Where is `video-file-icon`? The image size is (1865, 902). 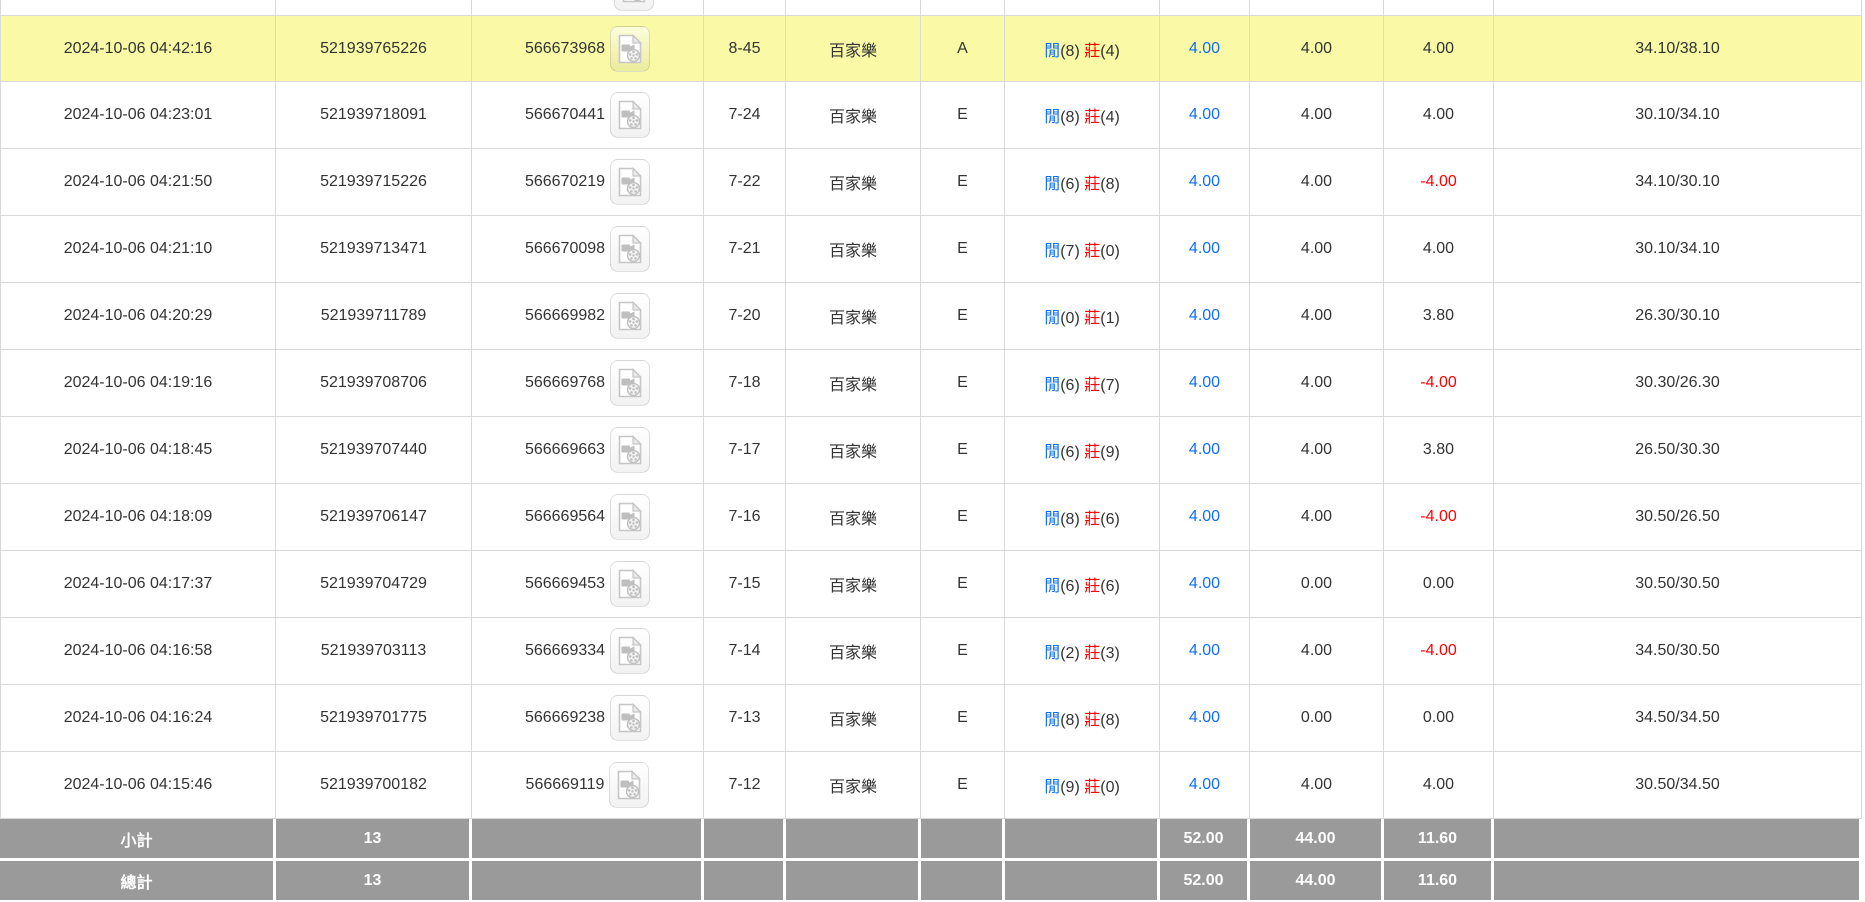 video-file-icon is located at coordinates (630, 517).